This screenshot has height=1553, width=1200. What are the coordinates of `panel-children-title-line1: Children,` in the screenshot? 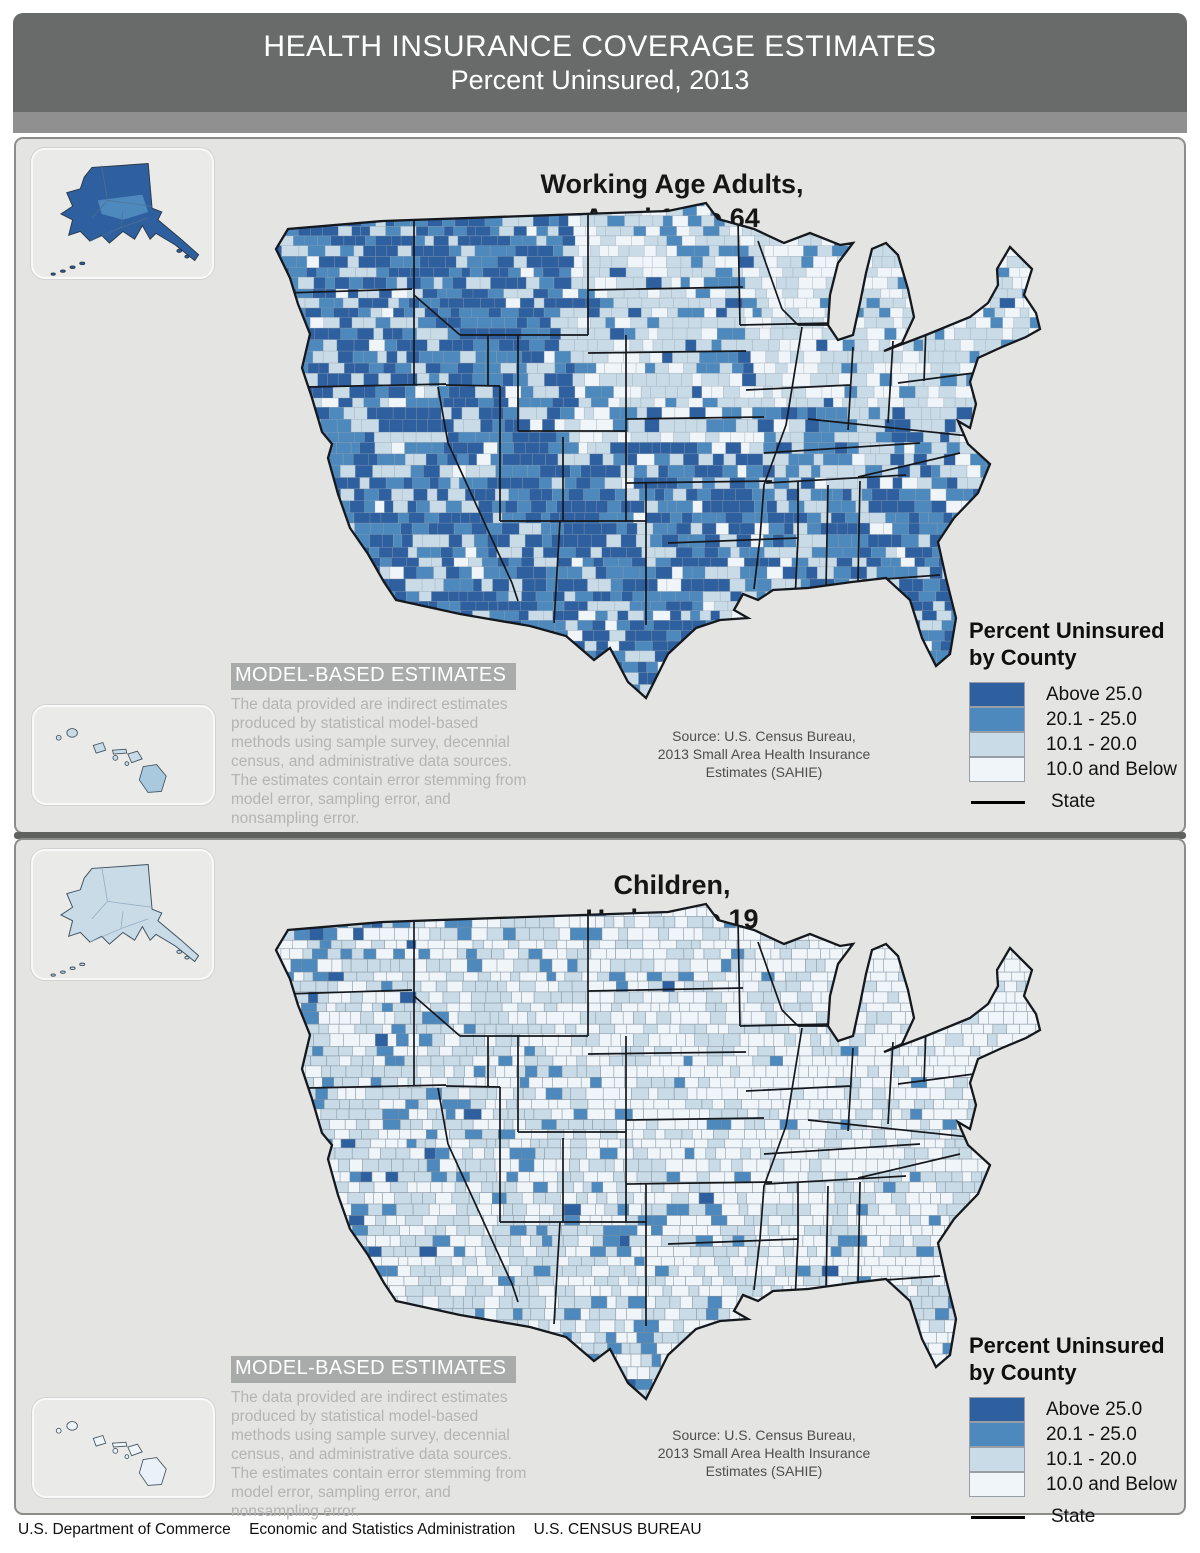 It's located at (672, 885).